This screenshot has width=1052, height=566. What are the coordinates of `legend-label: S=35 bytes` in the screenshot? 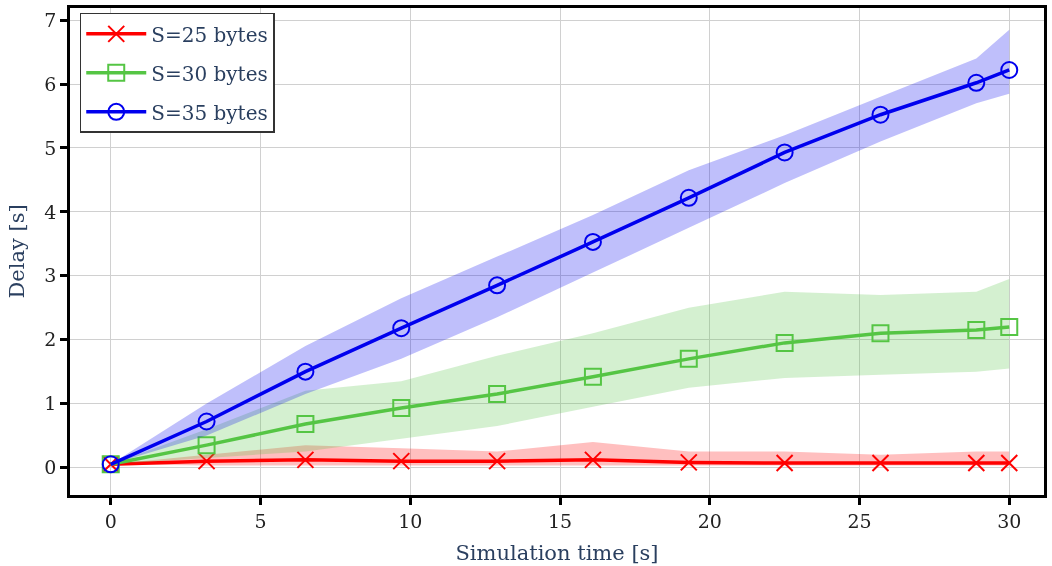 It's located at (209, 112).